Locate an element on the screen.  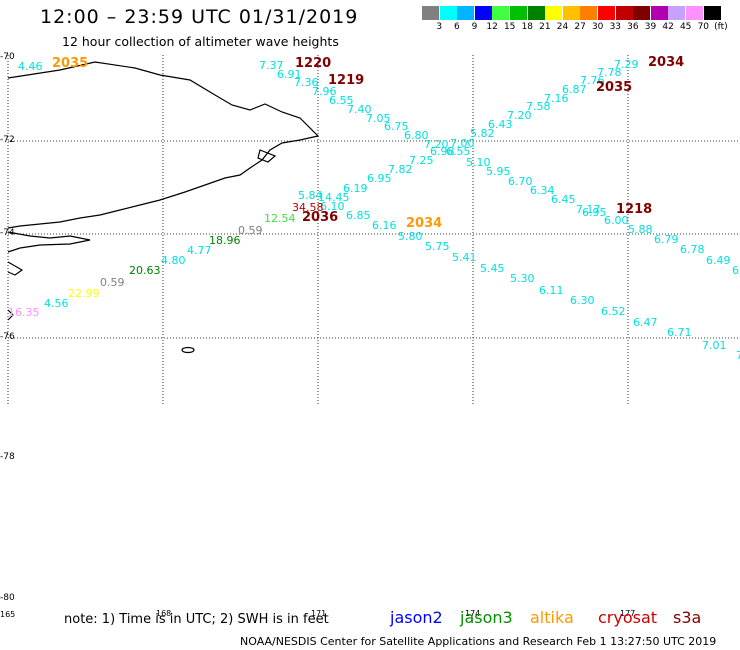
scale-label: 30 is located at coordinates (597, 27).